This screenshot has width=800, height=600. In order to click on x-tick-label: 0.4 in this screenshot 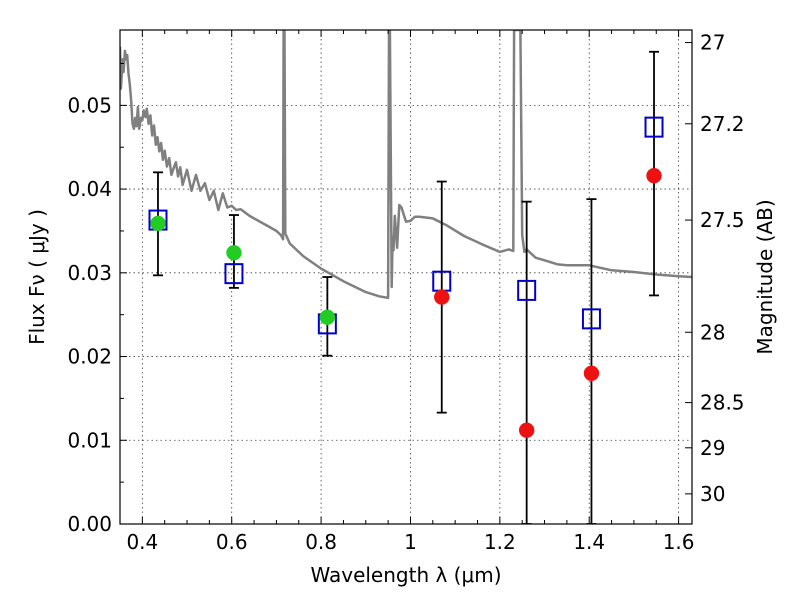, I will do `click(142, 542)`.